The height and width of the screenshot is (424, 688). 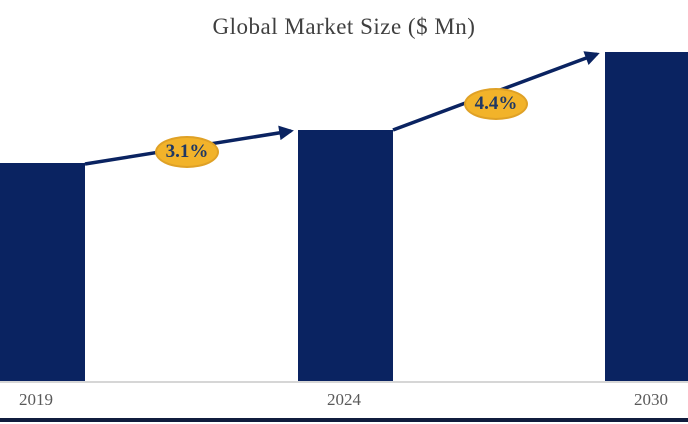 I want to click on growth-badge-label: 3.1%, so click(x=187, y=151).